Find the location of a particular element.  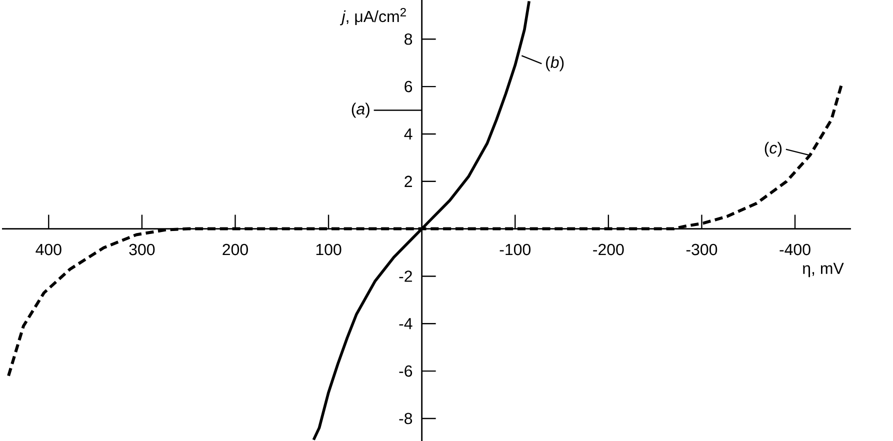

y-tick-label: 2 is located at coordinates (408, 181).